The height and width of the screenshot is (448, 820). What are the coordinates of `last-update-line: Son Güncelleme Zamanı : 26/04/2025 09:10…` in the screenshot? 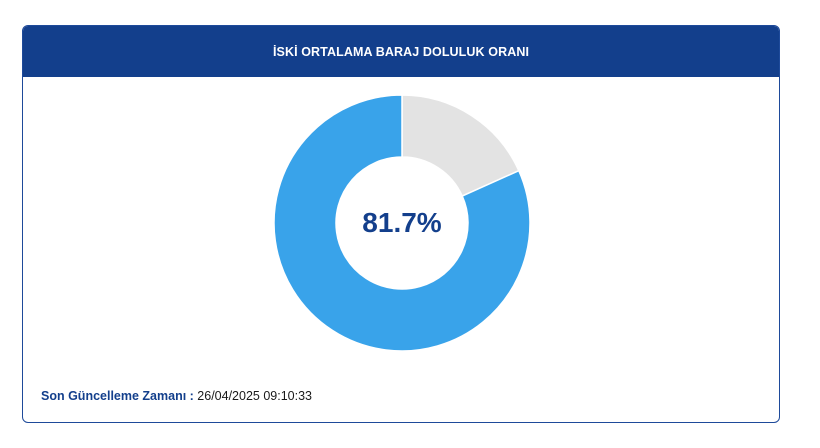 It's located at (176, 396).